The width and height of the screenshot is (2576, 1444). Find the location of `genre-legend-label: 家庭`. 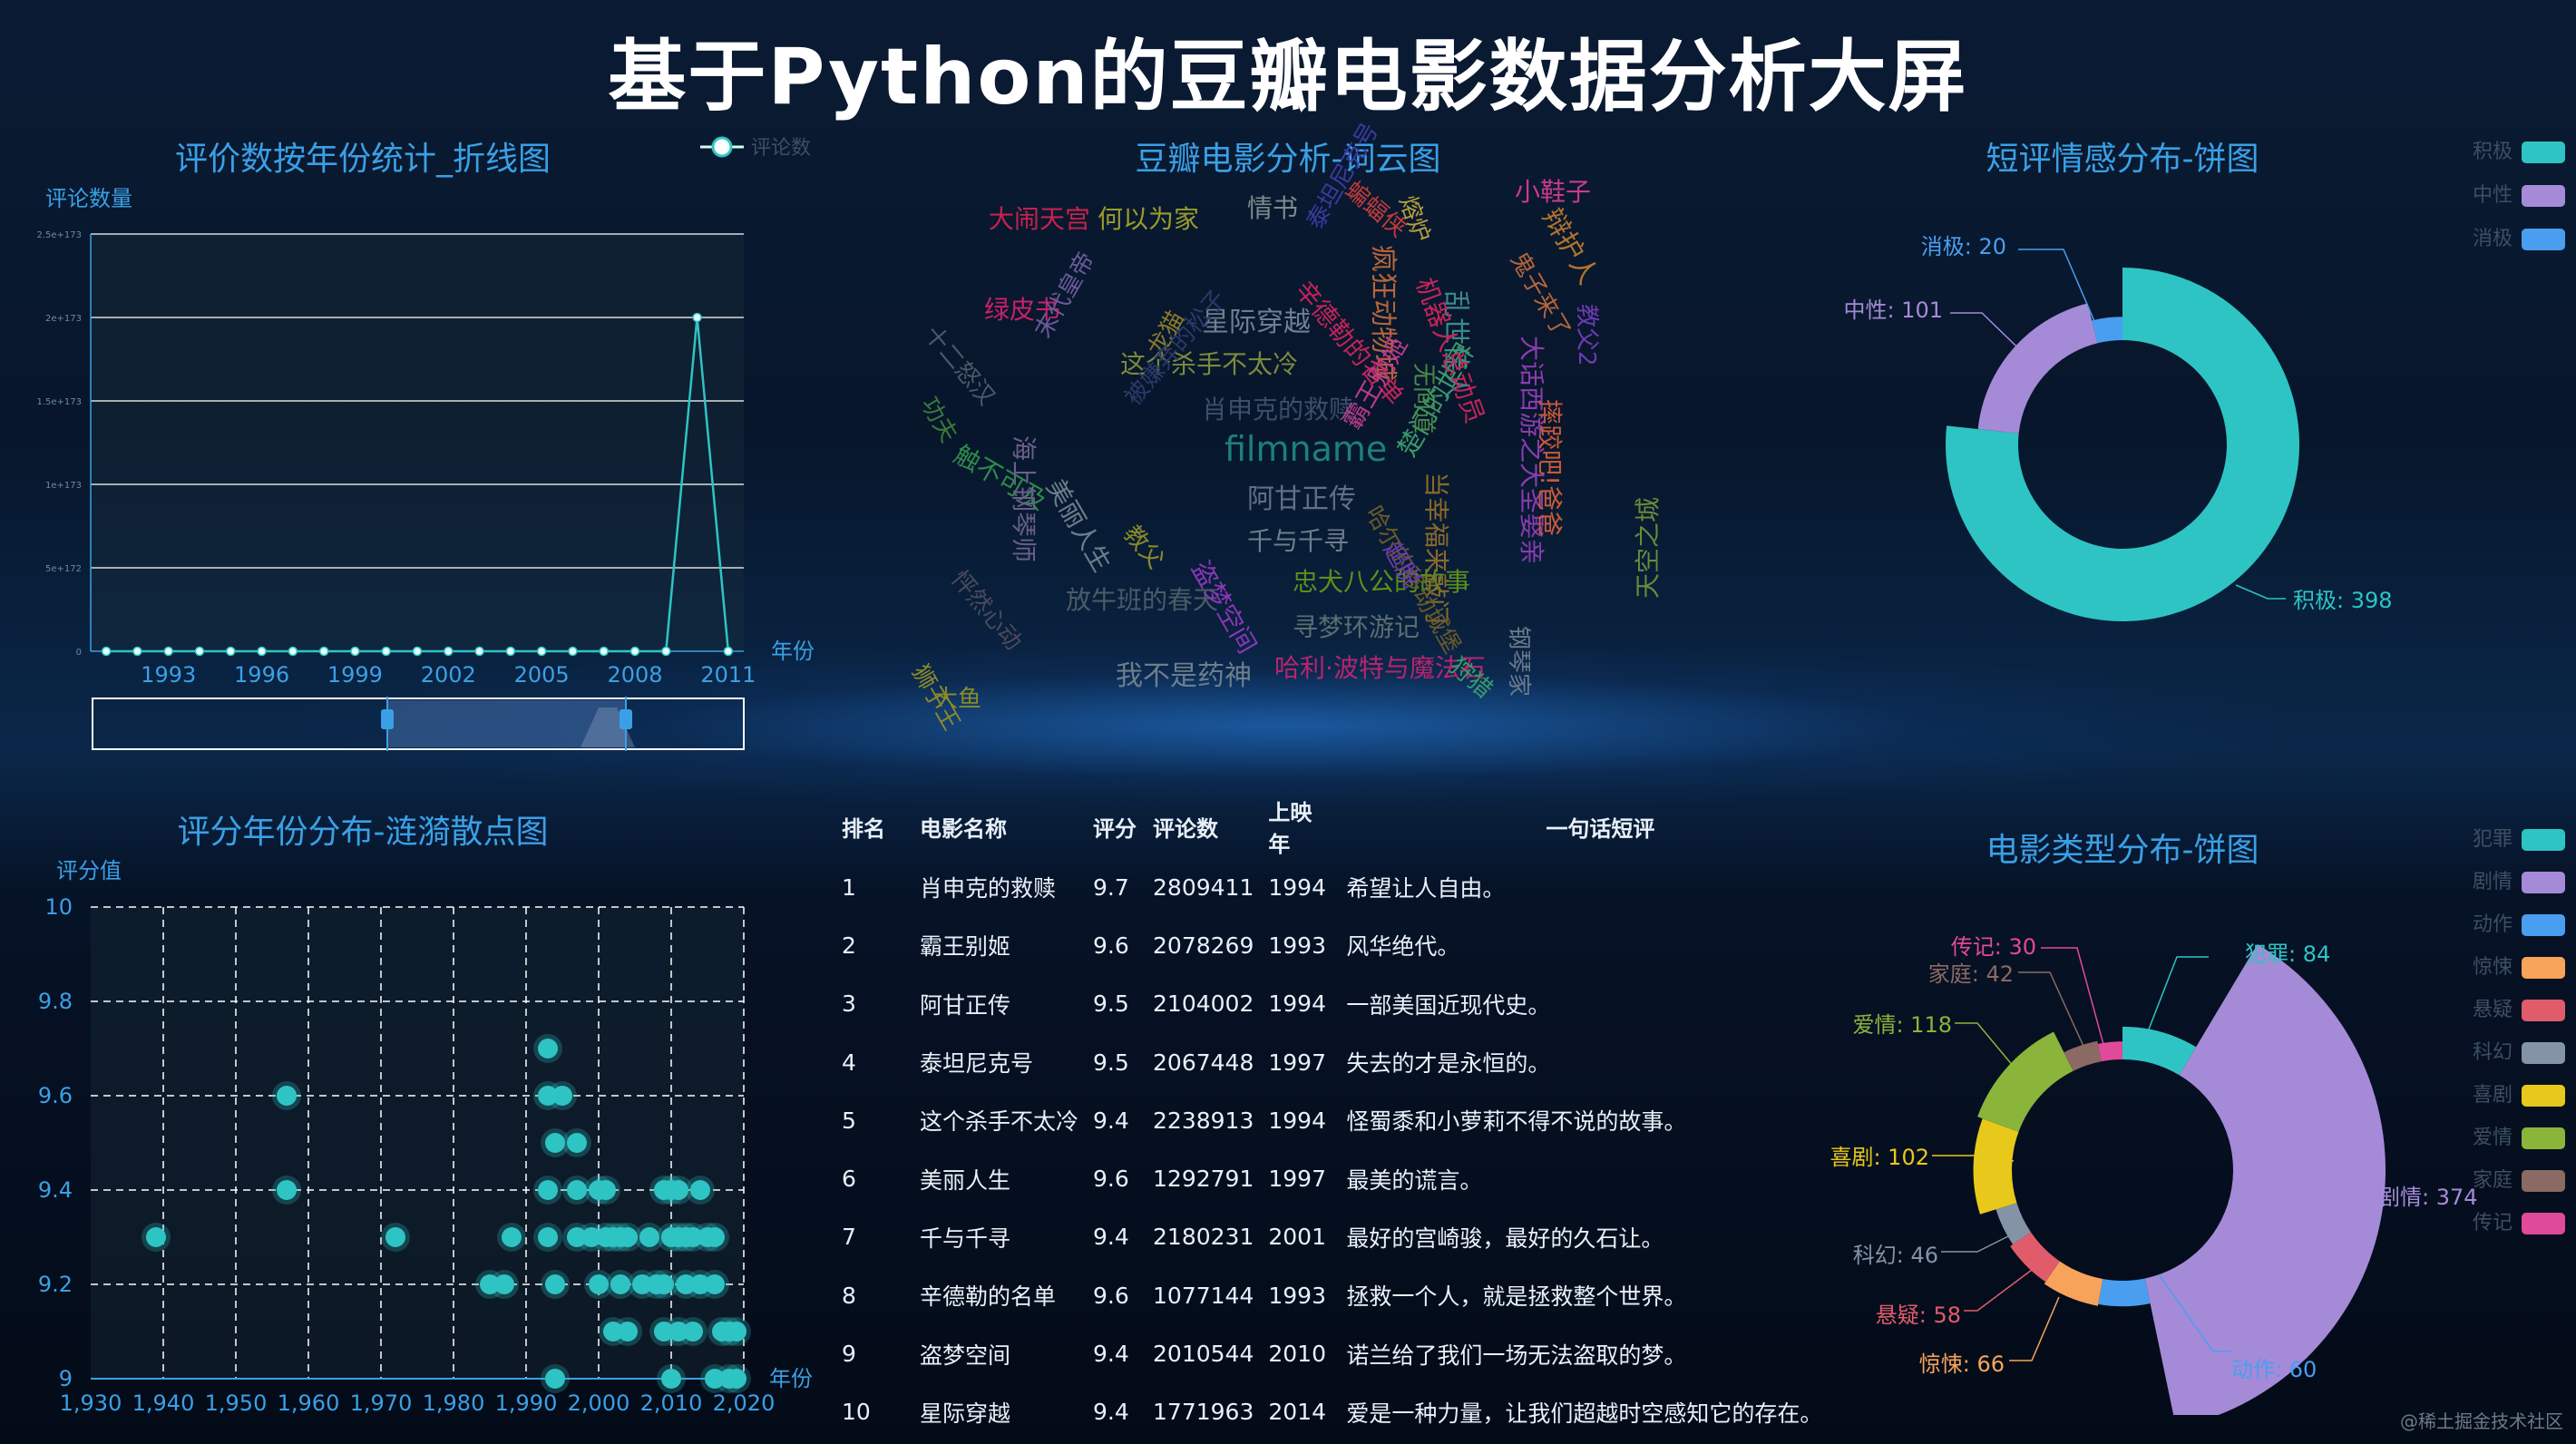

genre-legend-label: 家庭 is located at coordinates (2493, 1180).